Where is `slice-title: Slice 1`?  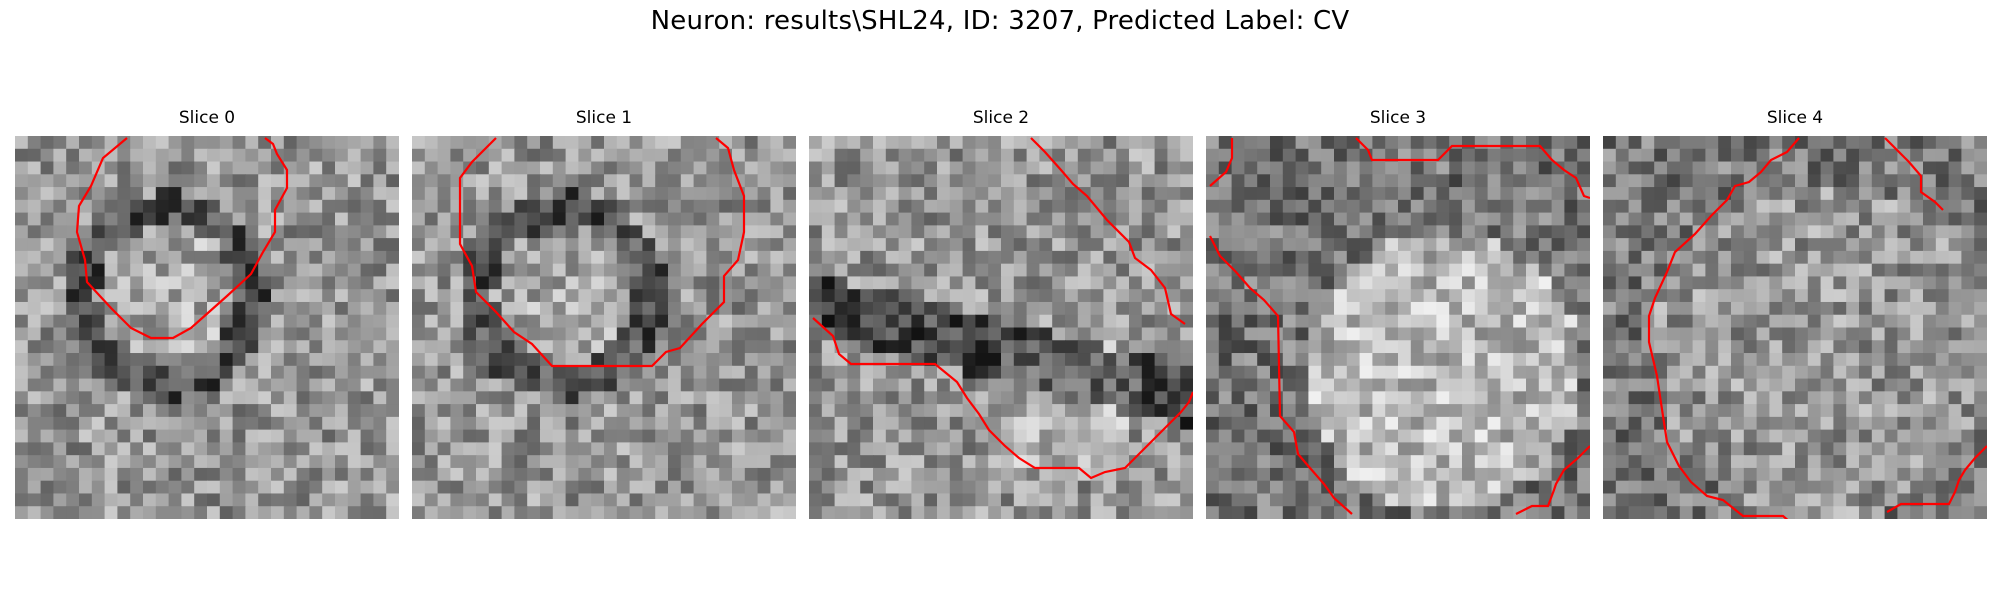 slice-title: Slice 1 is located at coordinates (604, 118).